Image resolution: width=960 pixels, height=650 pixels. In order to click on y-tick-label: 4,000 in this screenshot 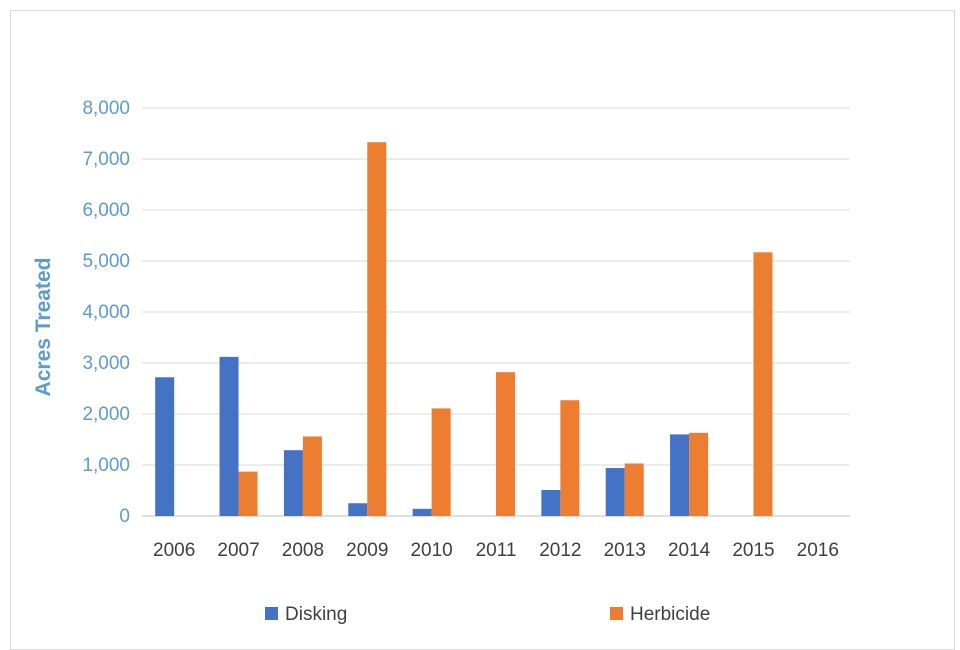, I will do `click(106, 312)`.